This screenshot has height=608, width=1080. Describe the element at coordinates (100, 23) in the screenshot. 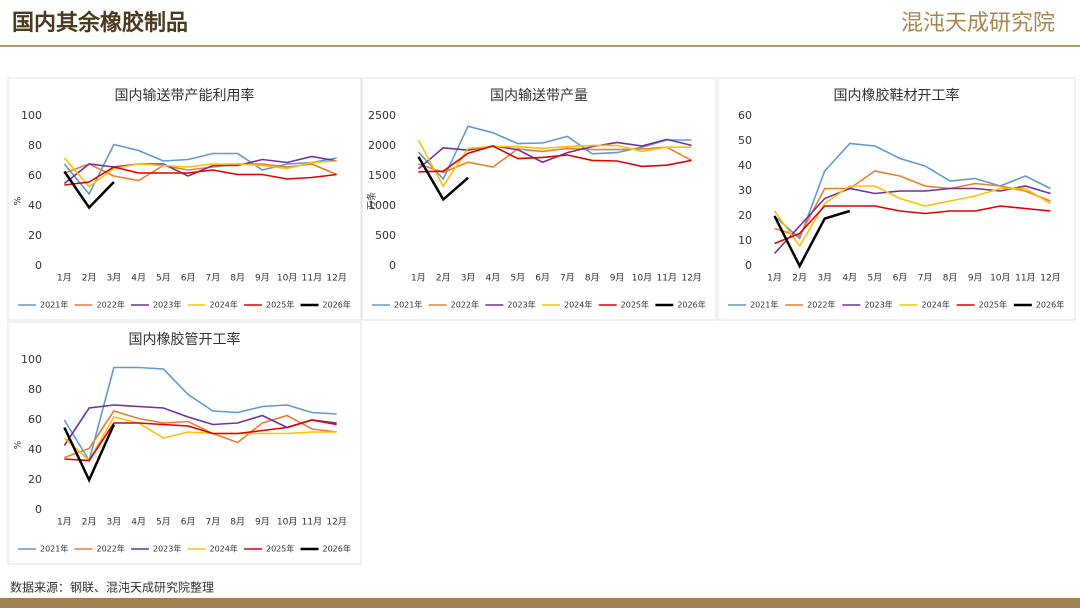

I see `page-title: 国内其余橡胶制品` at that location.